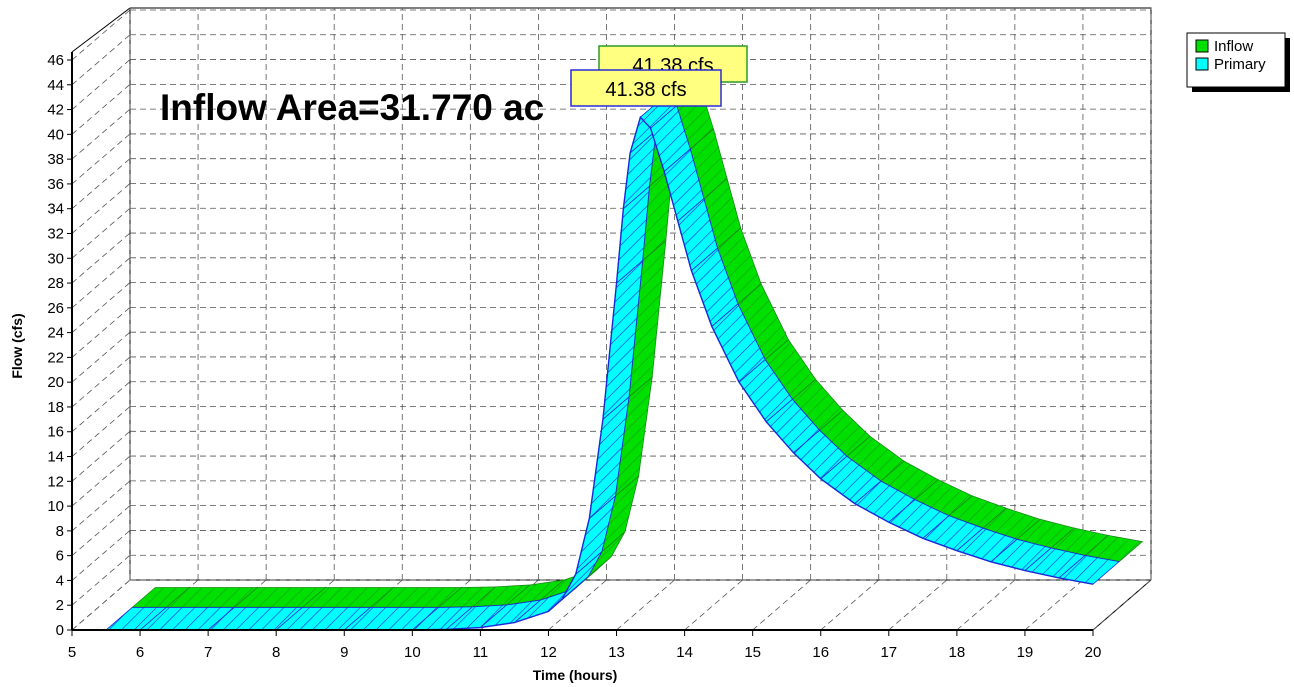  Describe the element at coordinates (55, 283) in the screenshot. I see `y-tick-label-28: 28` at that location.